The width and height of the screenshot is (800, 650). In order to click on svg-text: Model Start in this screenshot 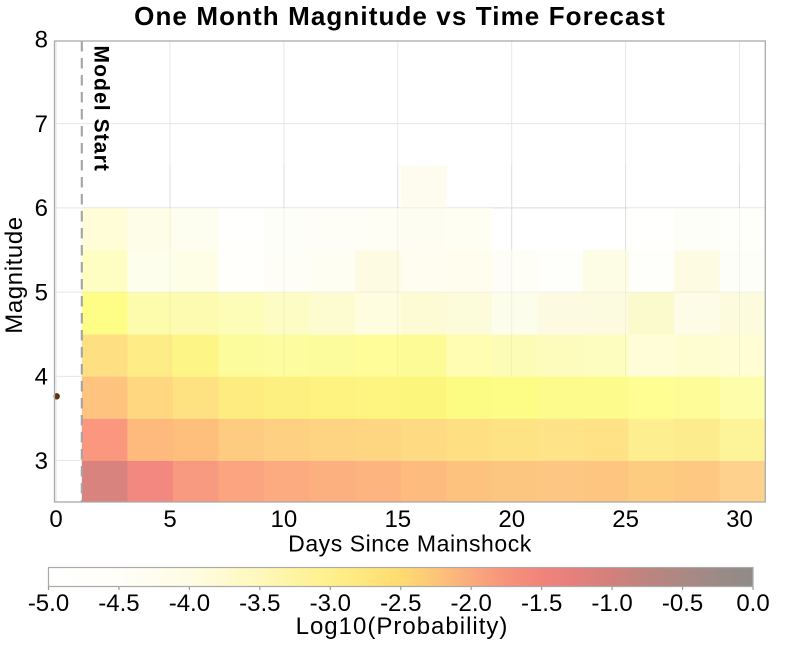, I will do `click(101, 109)`.